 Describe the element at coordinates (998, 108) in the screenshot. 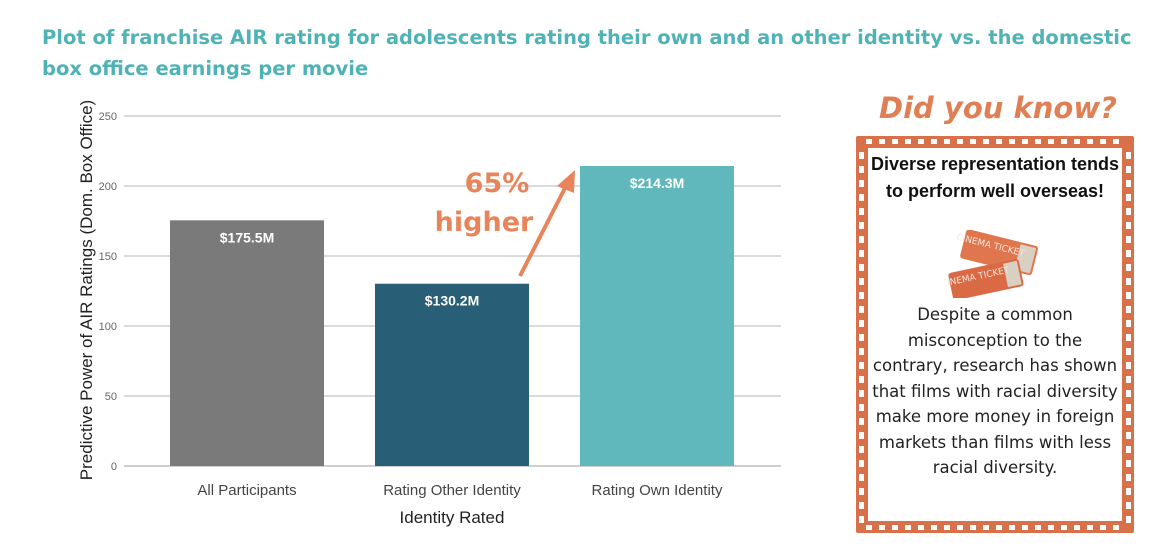

I see `did-you-know-title: Did you know?` at that location.